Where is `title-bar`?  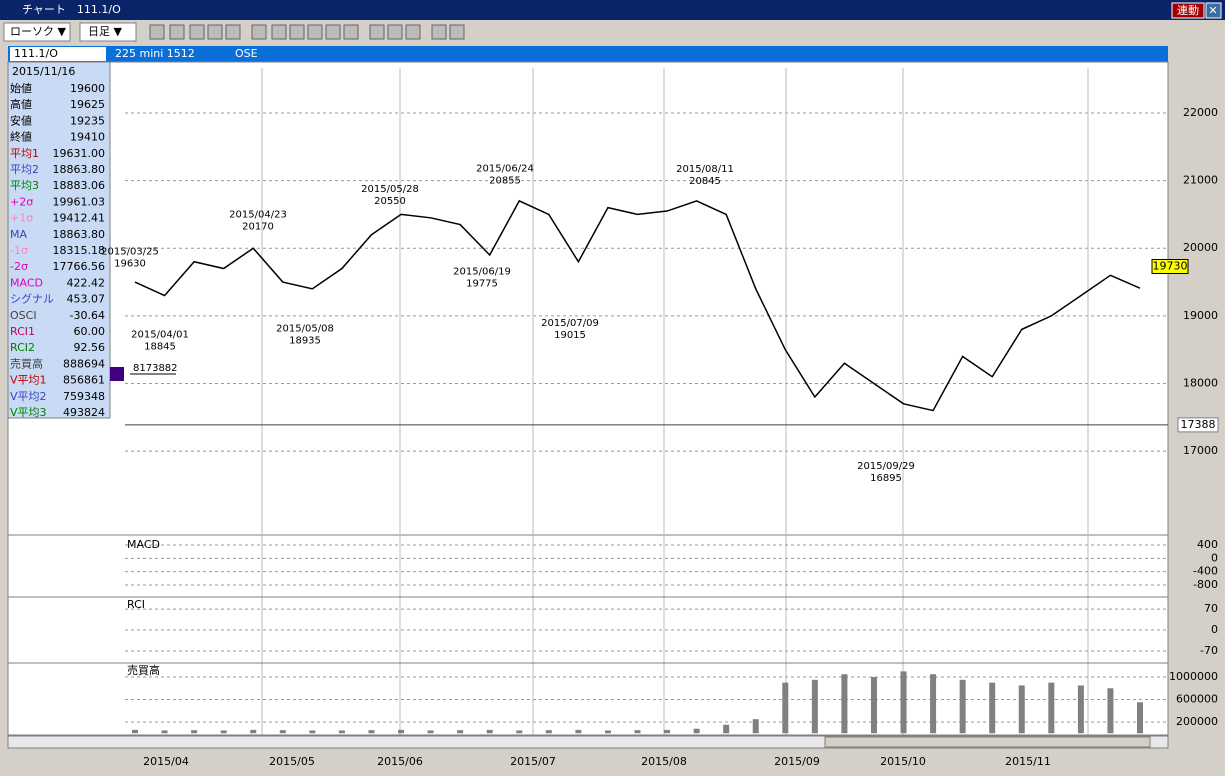 title-bar is located at coordinates (612, 10).